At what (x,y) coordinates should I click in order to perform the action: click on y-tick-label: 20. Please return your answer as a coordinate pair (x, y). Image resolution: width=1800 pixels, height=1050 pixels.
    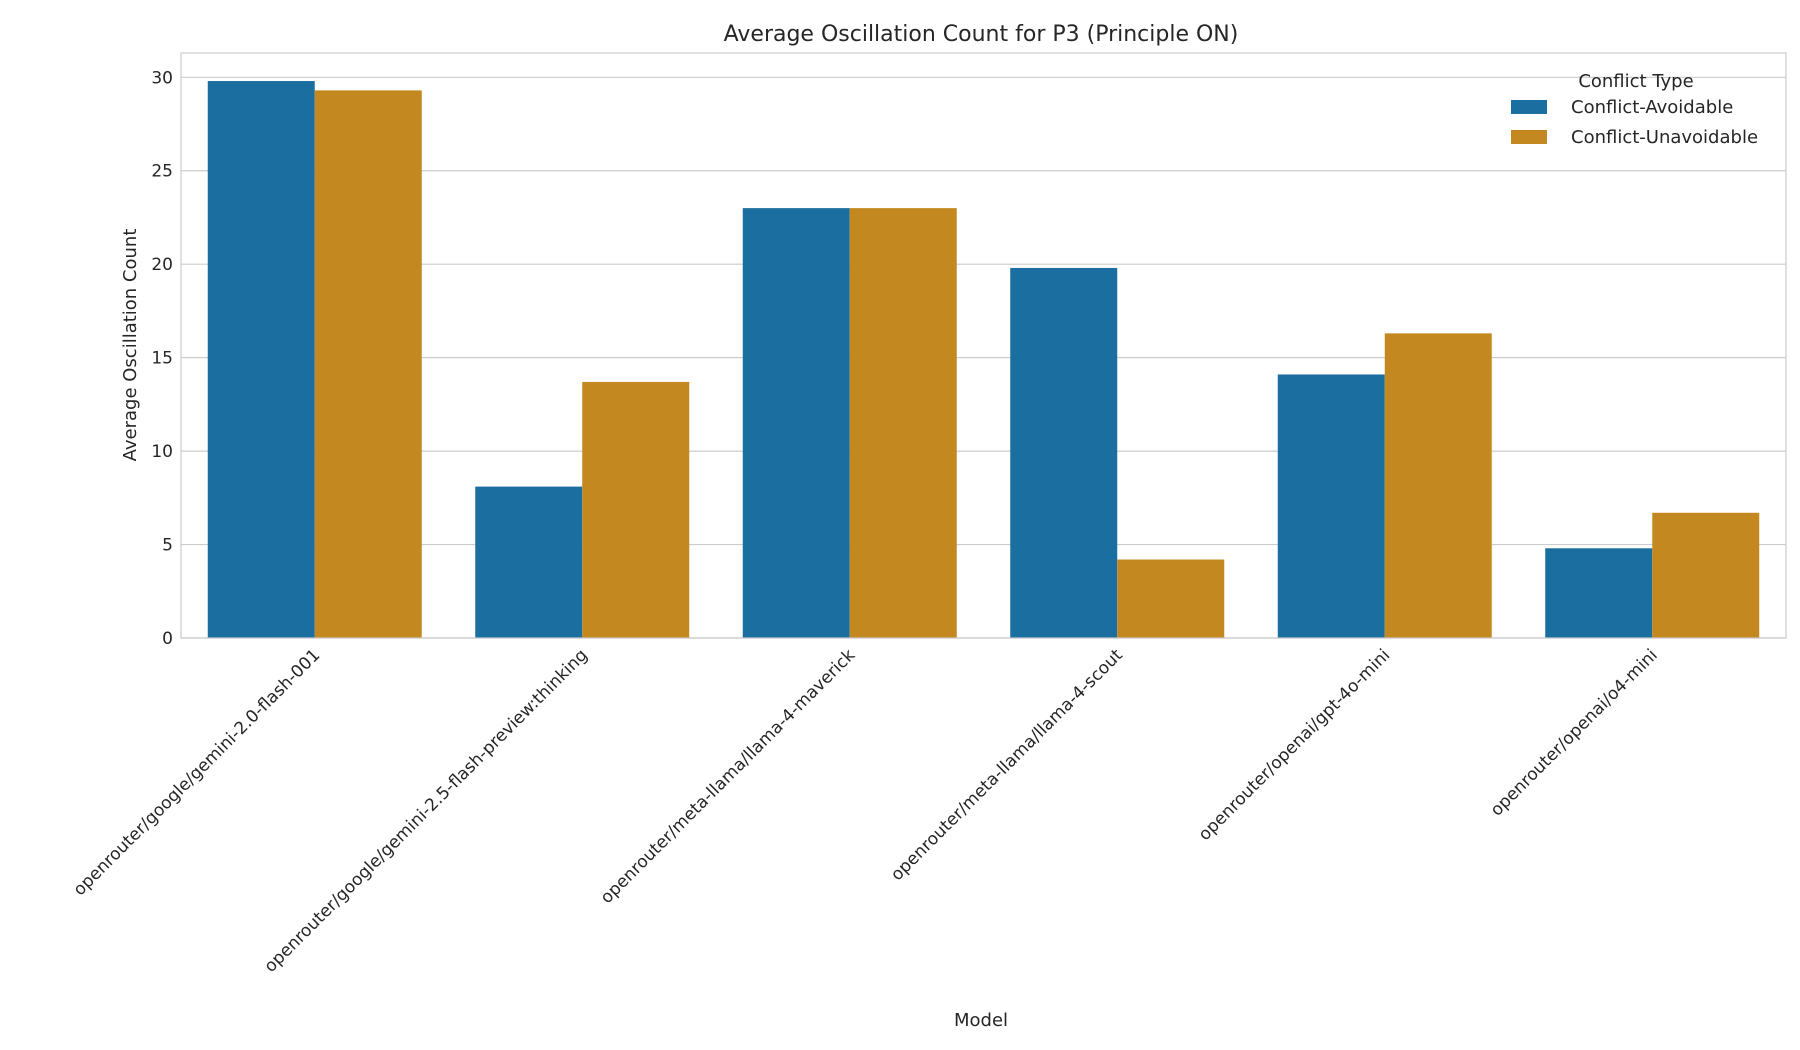
    Looking at the image, I should click on (162, 265).